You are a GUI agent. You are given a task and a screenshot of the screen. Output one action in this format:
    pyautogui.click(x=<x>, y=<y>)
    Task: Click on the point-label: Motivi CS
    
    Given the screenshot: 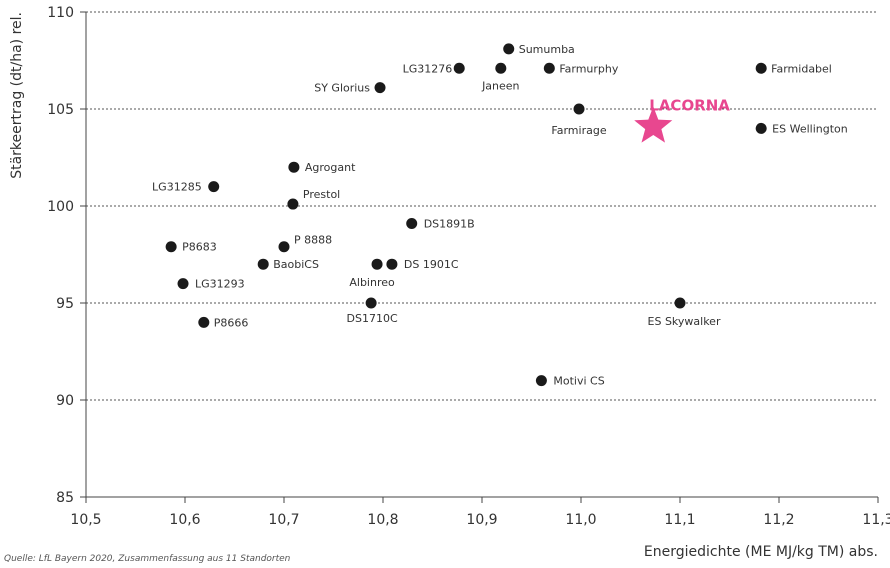 What is the action you would take?
    pyautogui.click(x=578, y=381)
    